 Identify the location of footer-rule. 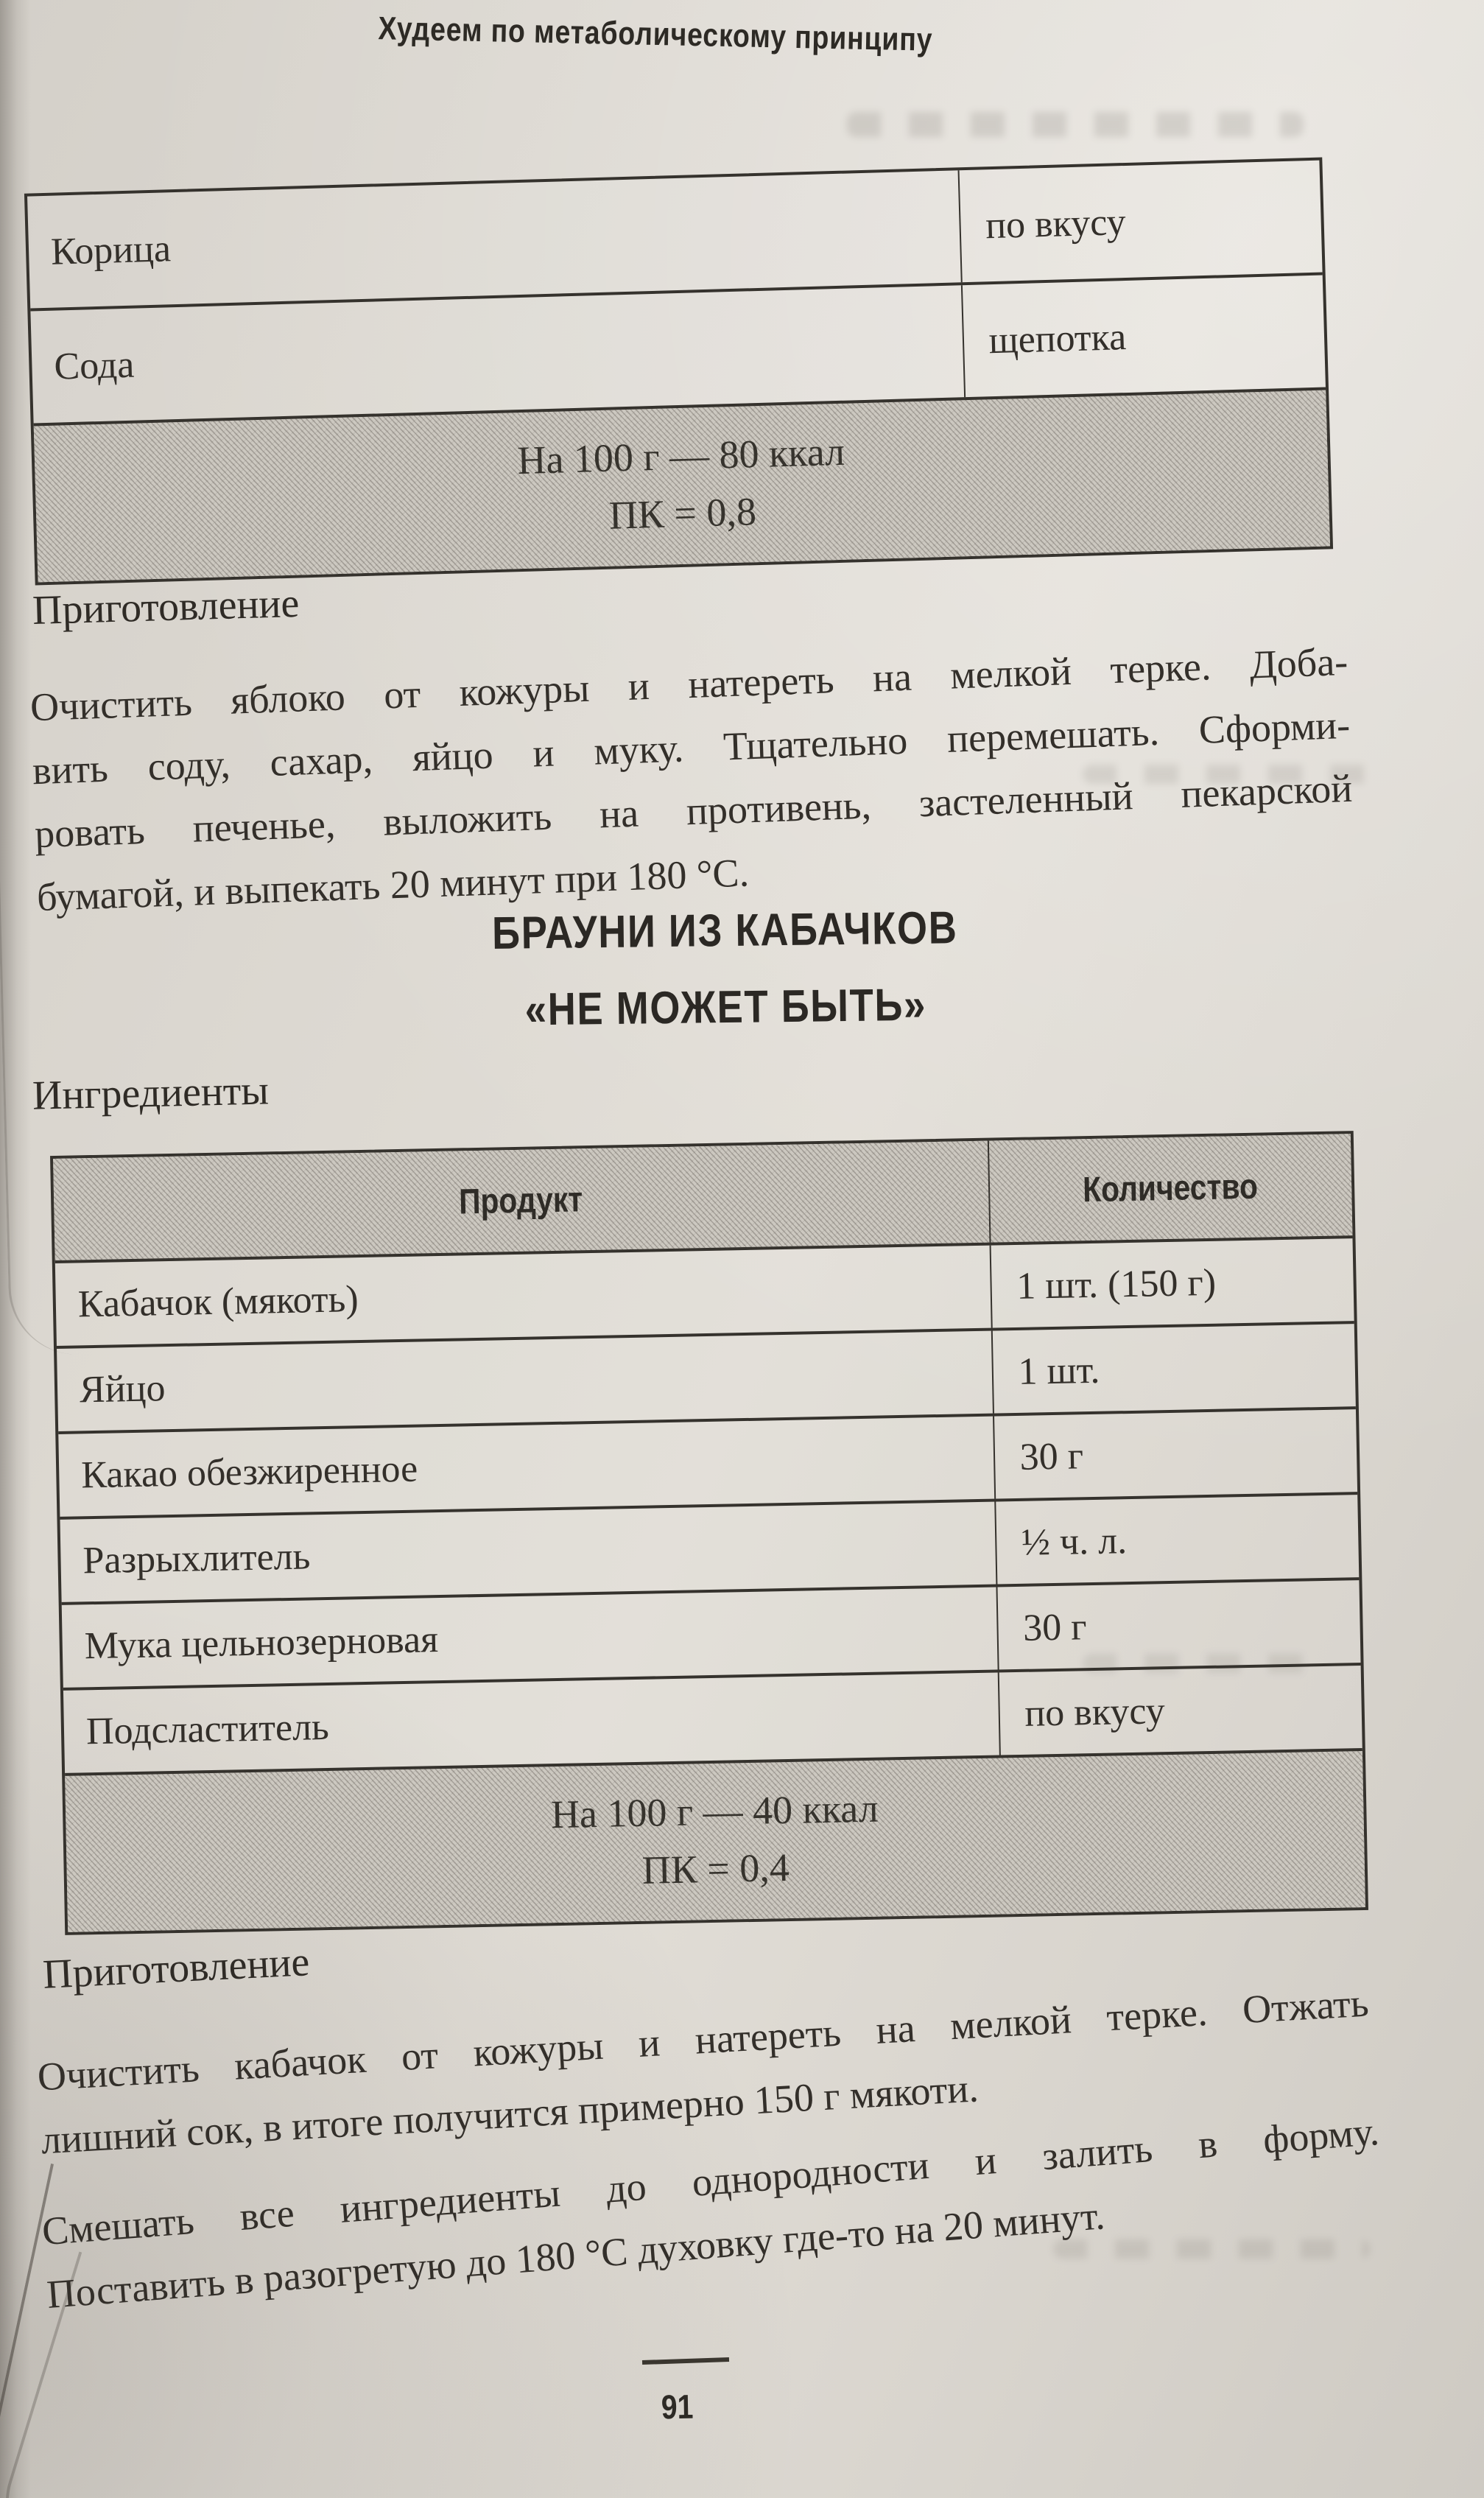
(686, 2361).